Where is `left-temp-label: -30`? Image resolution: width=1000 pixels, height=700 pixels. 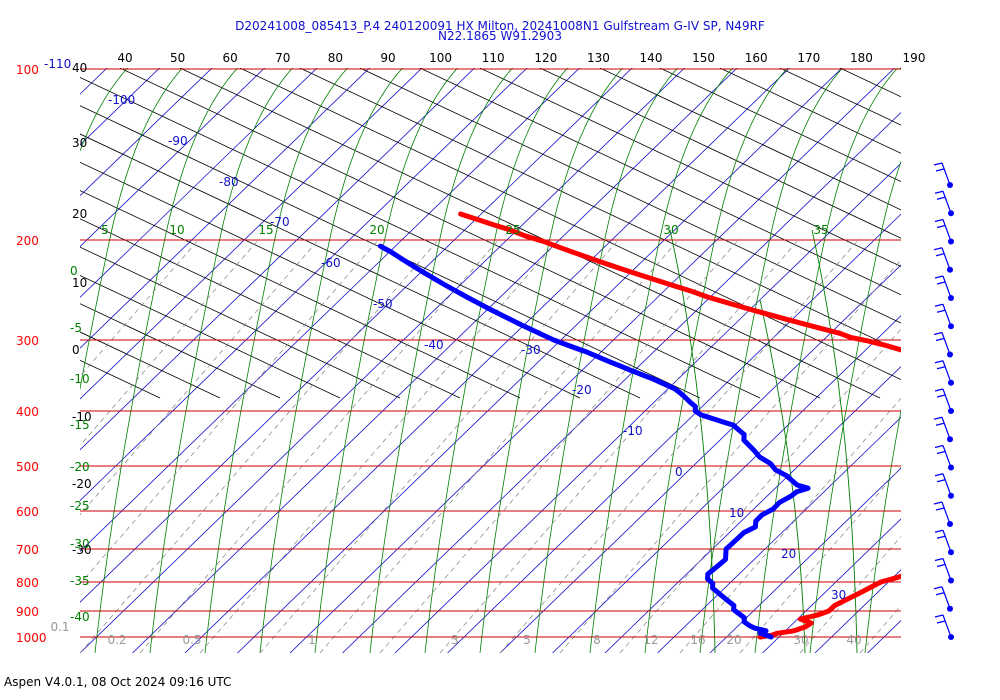
left-temp-label: -30 is located at coordinates (82, 550).